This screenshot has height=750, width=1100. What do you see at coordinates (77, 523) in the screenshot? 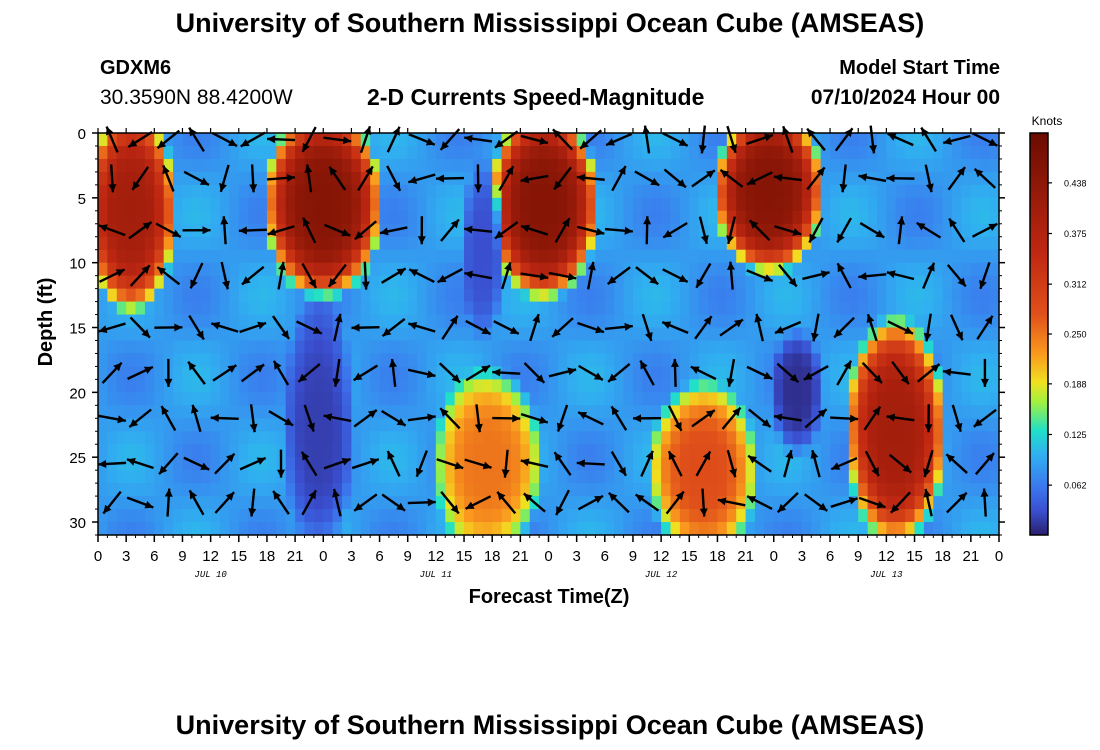
I see `y-tick-label: 30` at bounding box center [77, 523].